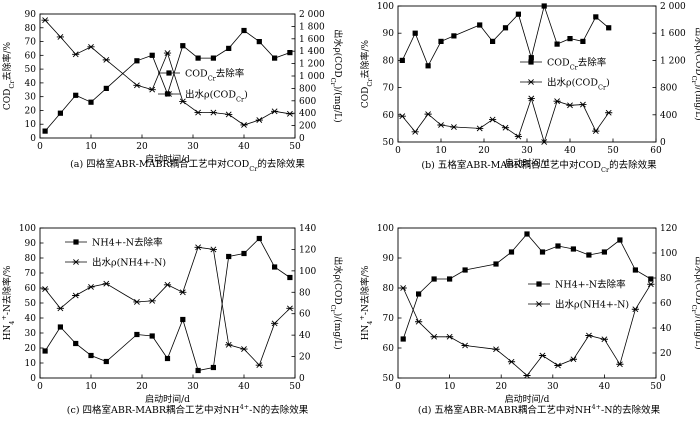 The width and height of the screenshot is (700, 426). I want to click on caption: (d) 五格室ABR-MABR耦合工艺中对NH4+-N的去除效果, so click(539, 409).